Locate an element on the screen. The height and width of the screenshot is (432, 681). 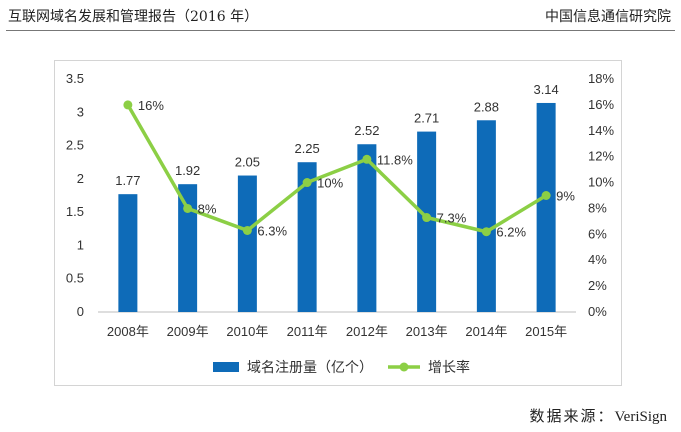
y-left-tick-label: 1 is located at coordinates (80, 244).